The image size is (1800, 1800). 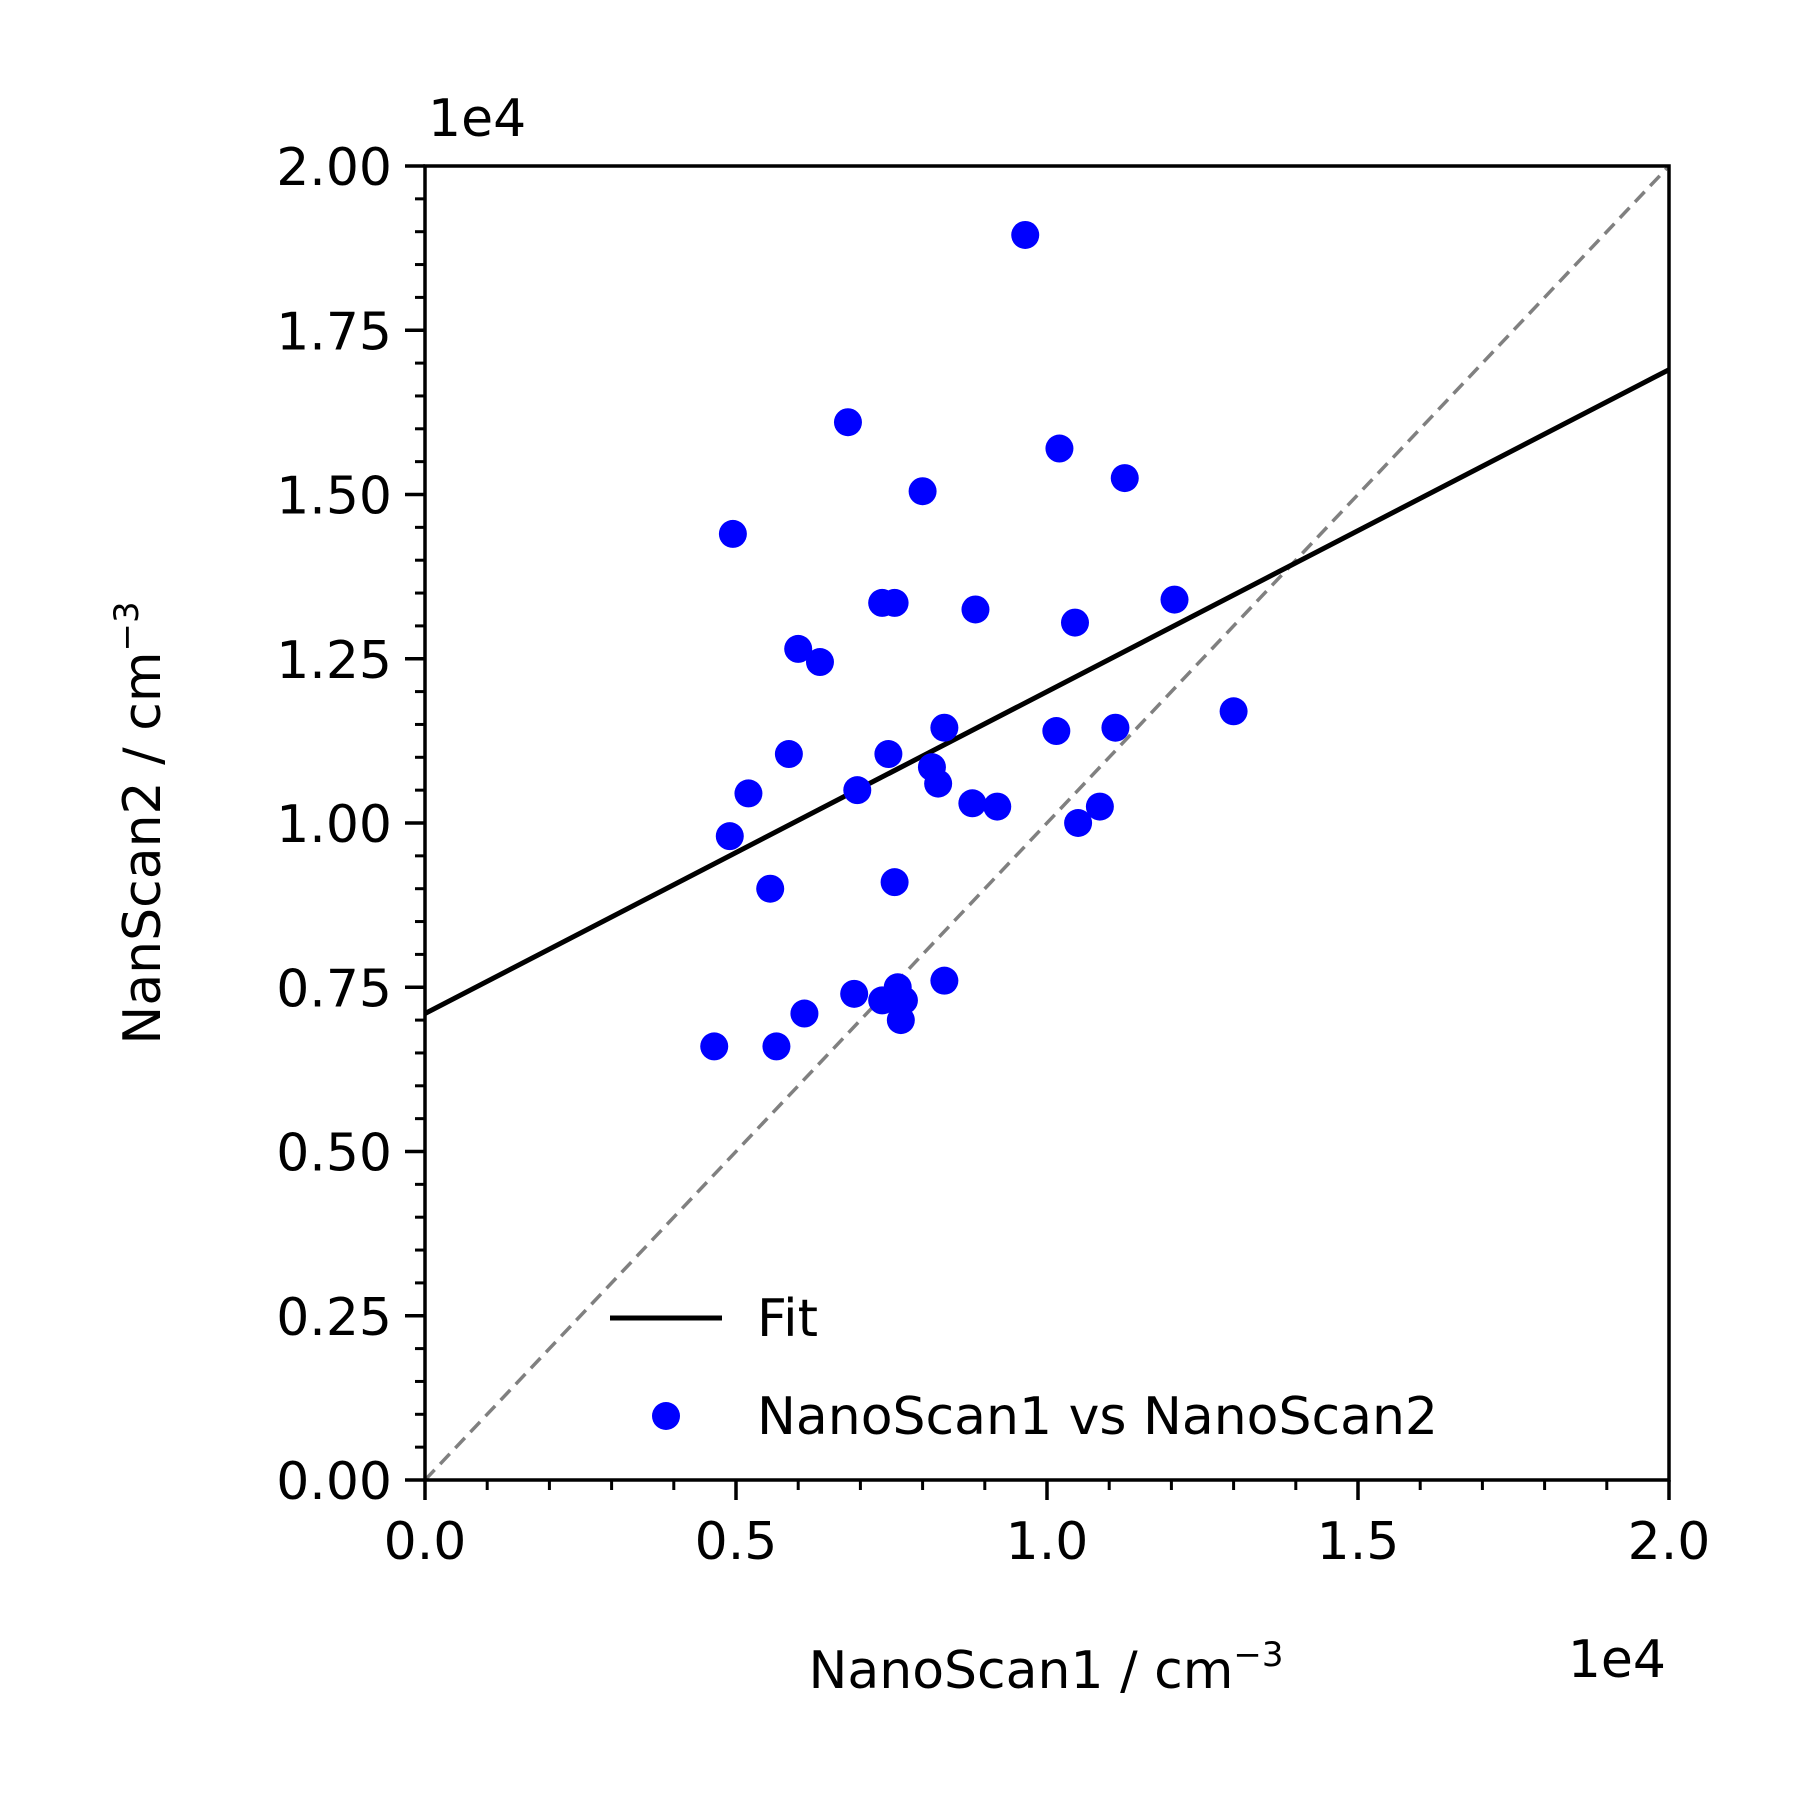 What do you see at coordinates (143, 848) in the screenshot?
I see `y-axis-label-text: NanScan2 / cm` at bounding box center [143, 848].